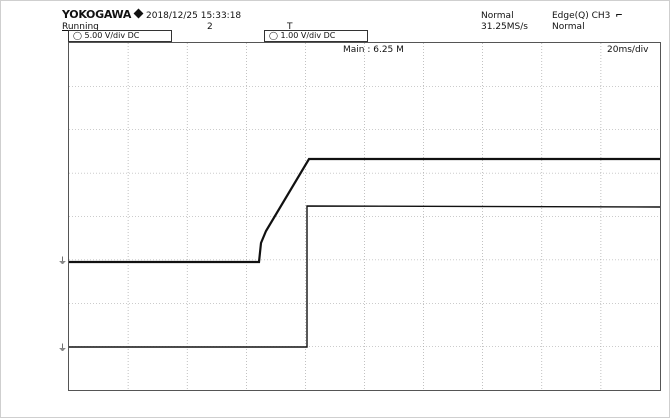  What do you see at coordinates (103, 14) in the screenshot?
I see `brand-logo: YOKOGAWA` at bounding box center [103, 14].